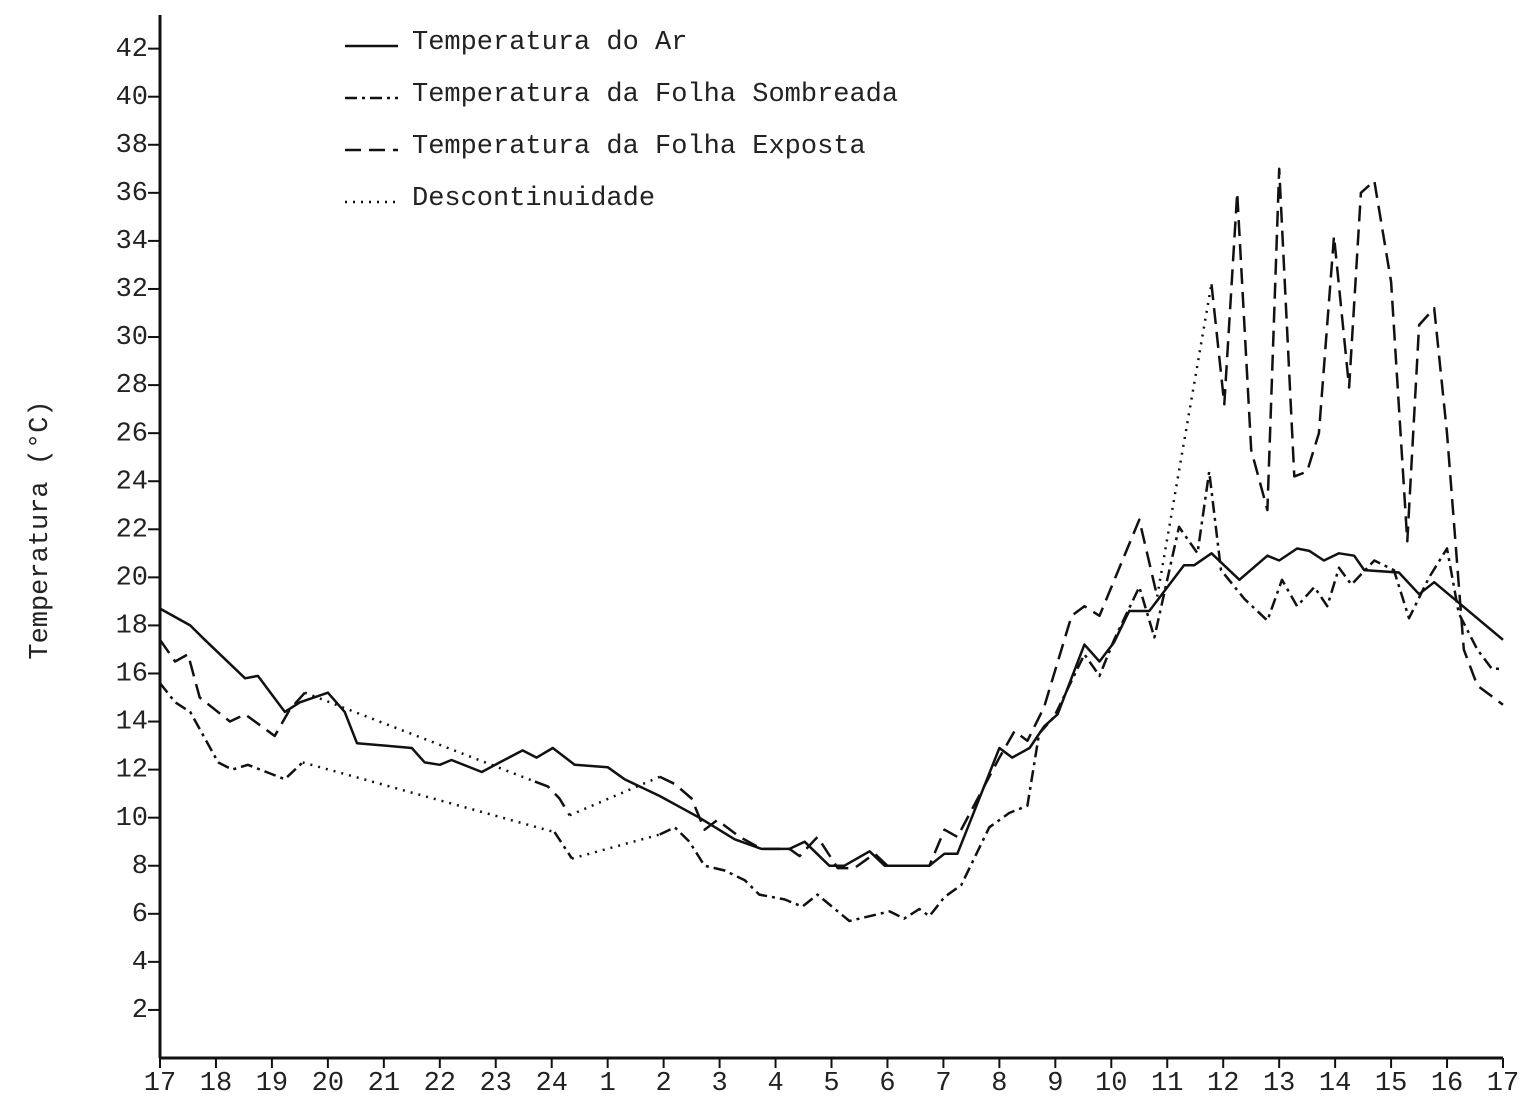 This screenshot has height=1101, width=1524. I want to click on x-tick-label: 2, so click(664, 1084).